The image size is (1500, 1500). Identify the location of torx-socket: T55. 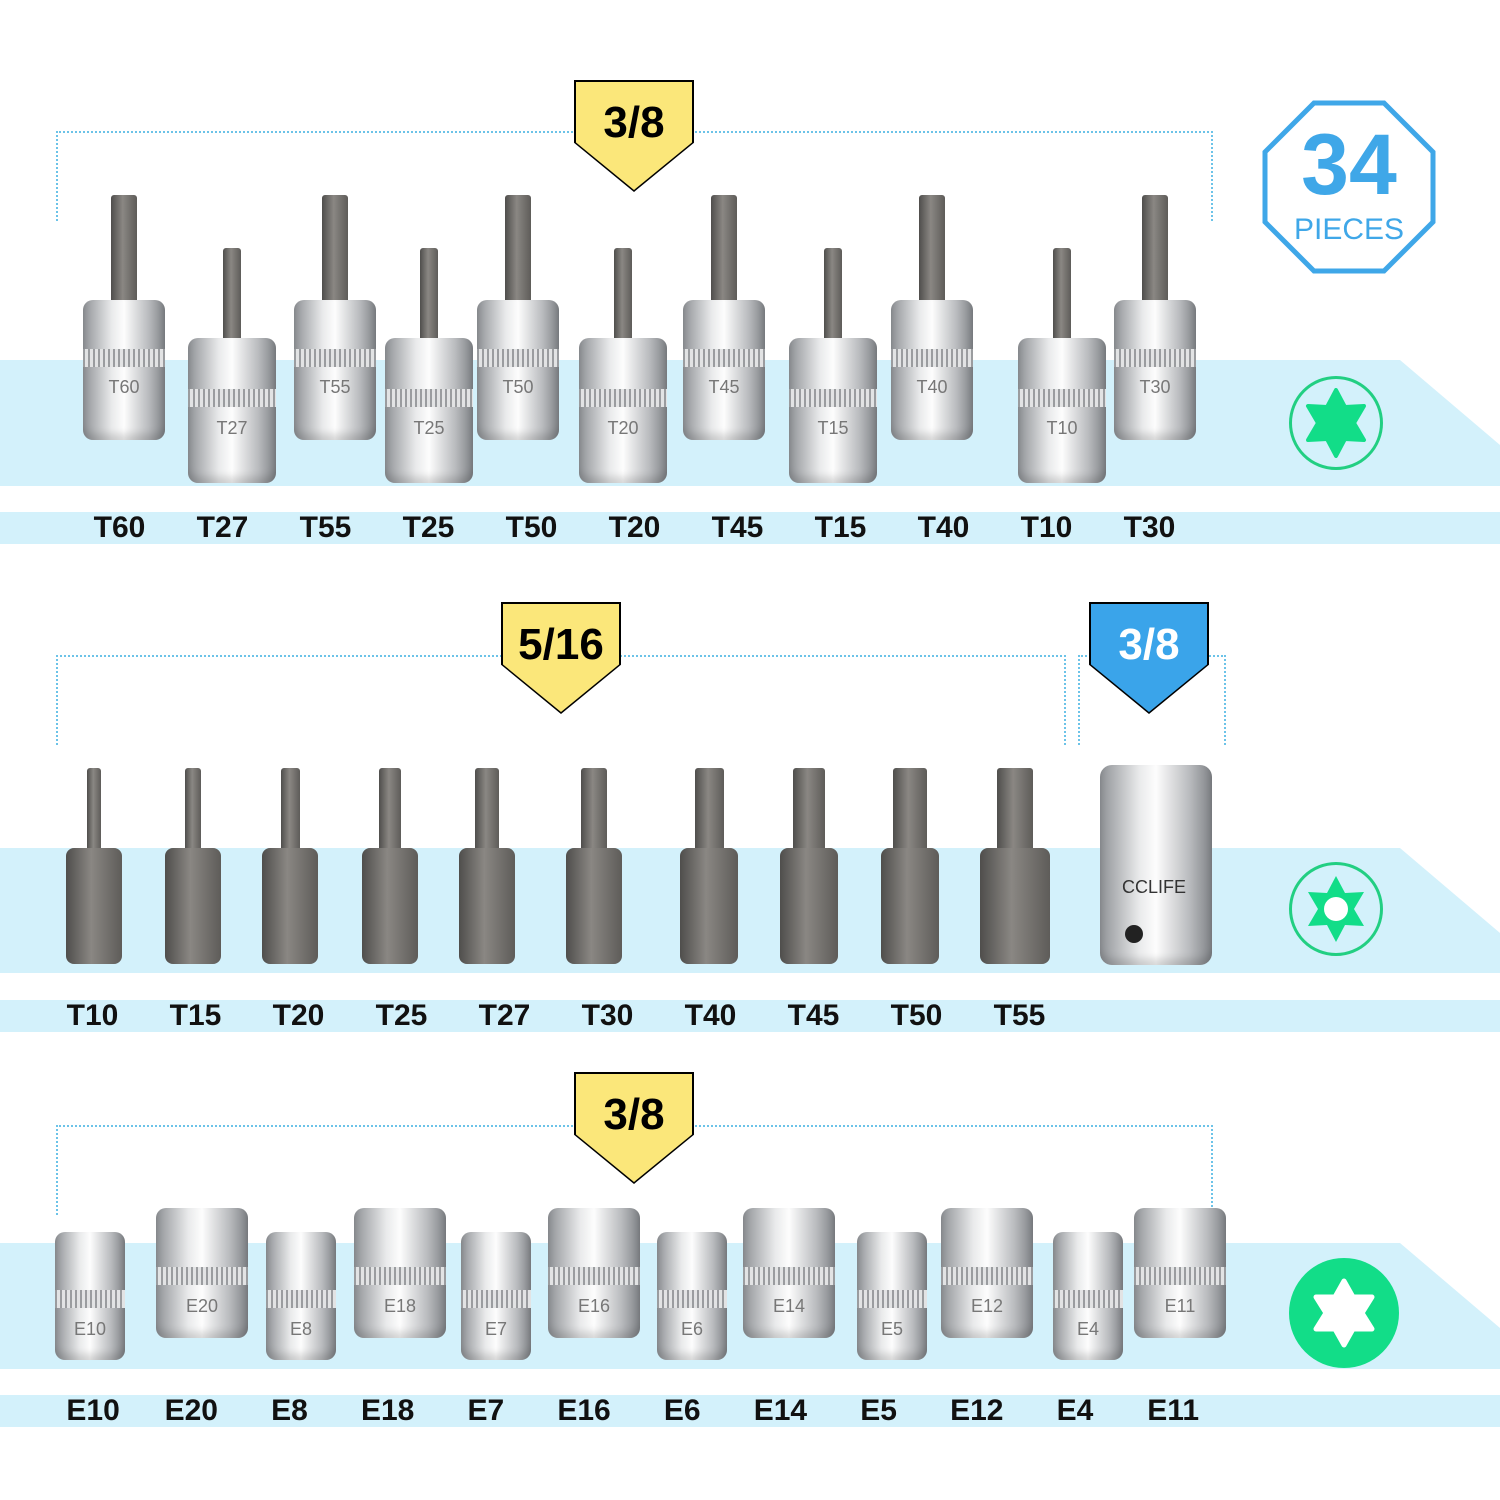
(335, 317).